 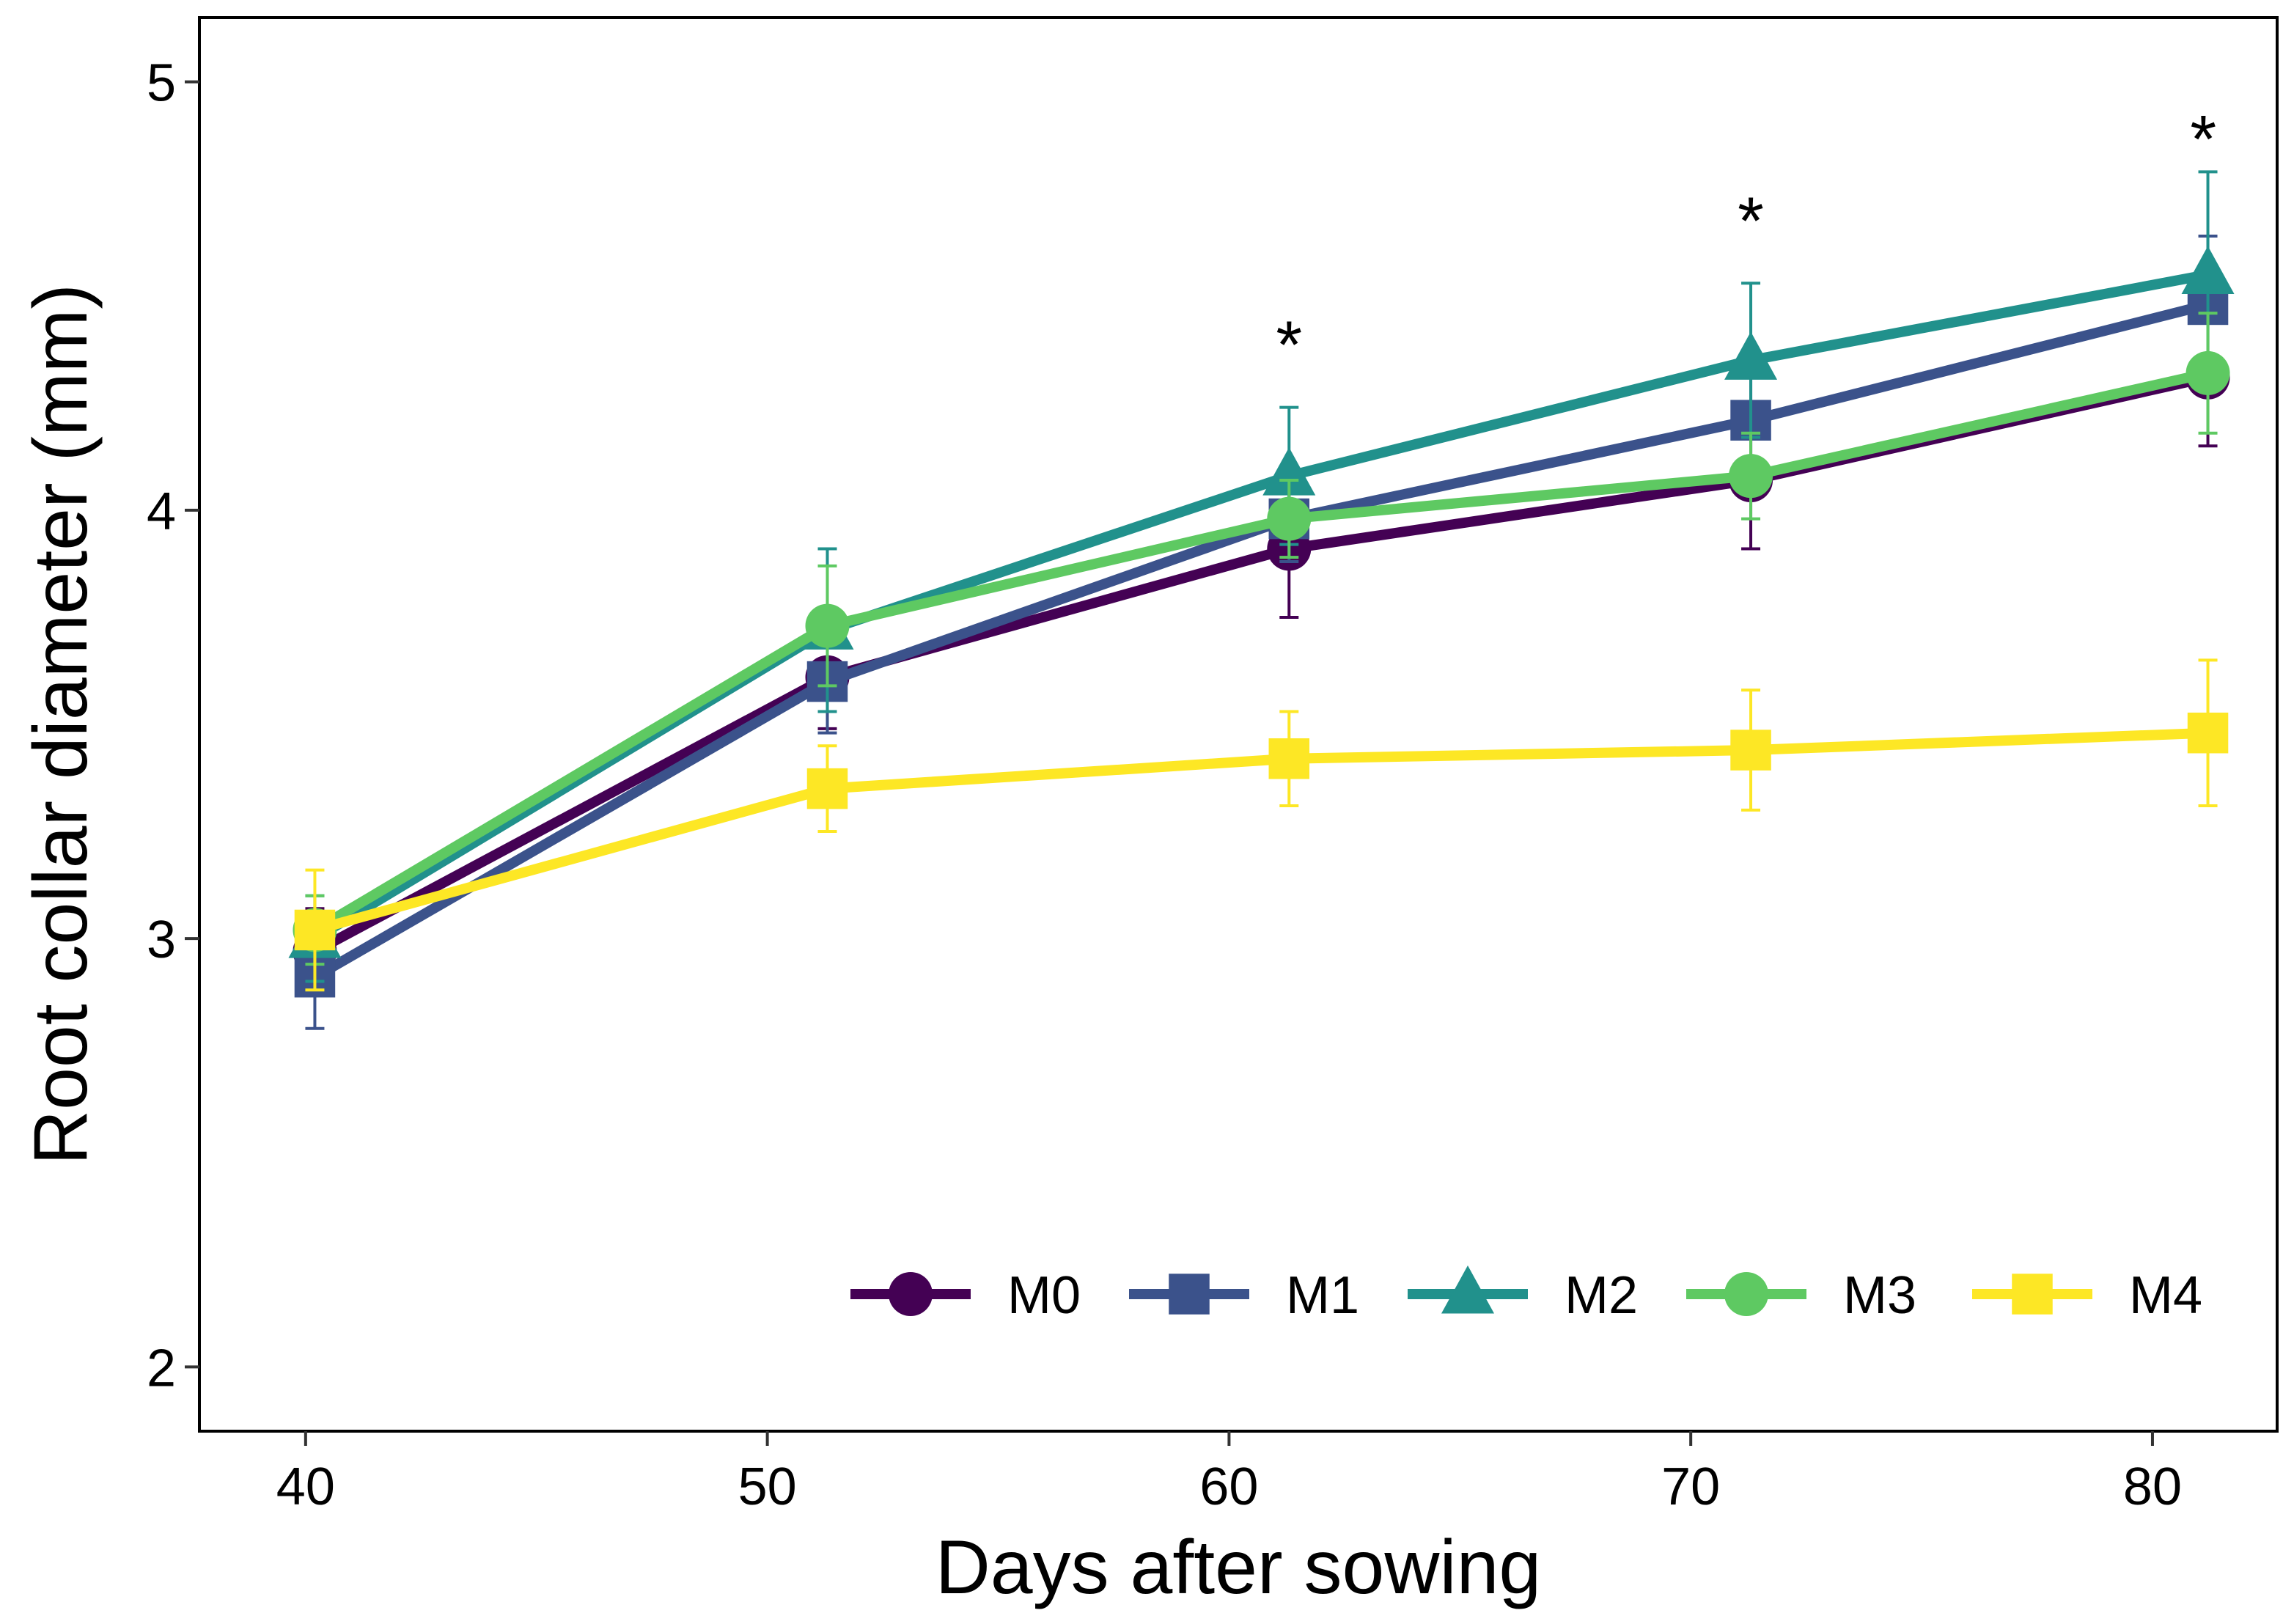 What do you see at coordinates (161, 511) in the screenshot?
I see `y-tick-label-4: 4` at bounding box center [161, 511].